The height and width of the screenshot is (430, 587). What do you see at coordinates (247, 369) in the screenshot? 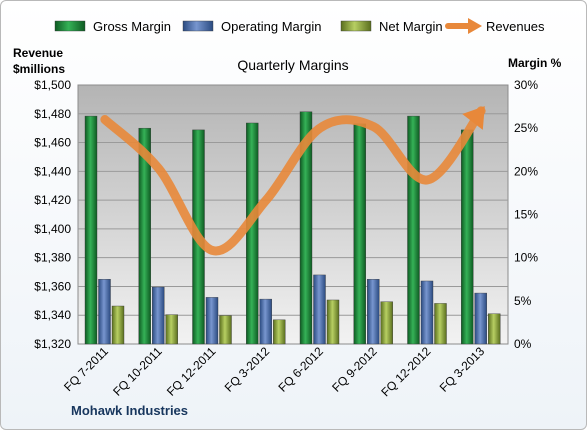
I see `x-tick-label: FQ 3-2012` at bounding box center [247, 369].